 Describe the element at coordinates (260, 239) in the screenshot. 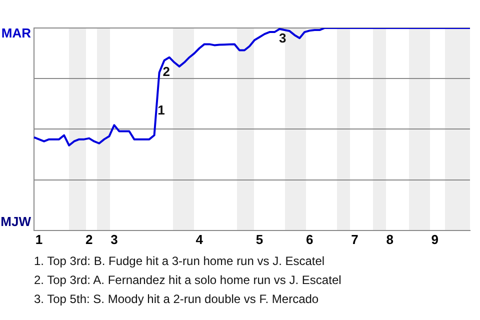

I see `x-tick-label: 5` at that location.